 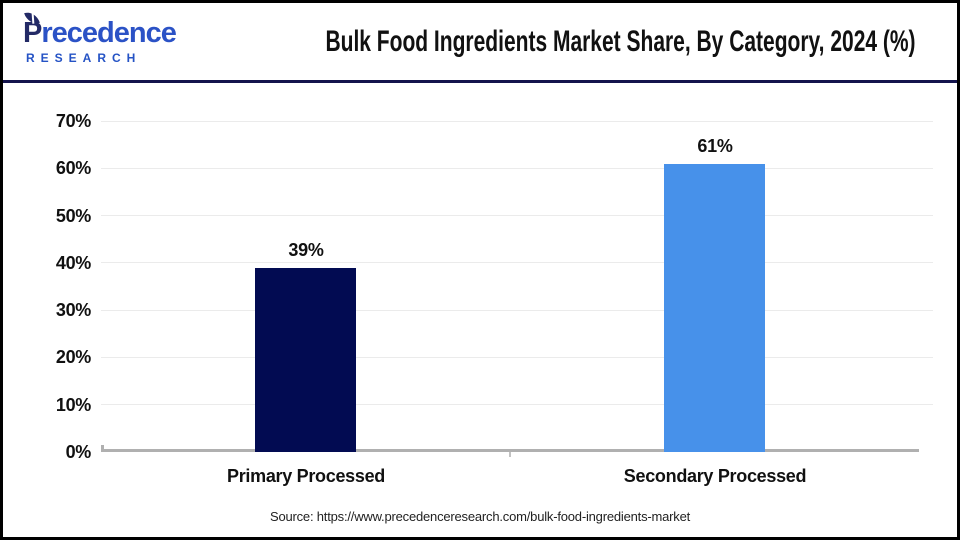 What do you see at coordinates (32, 33) in the screenshot?
I see `brand-initial: P` at bounding box center [32, 33].